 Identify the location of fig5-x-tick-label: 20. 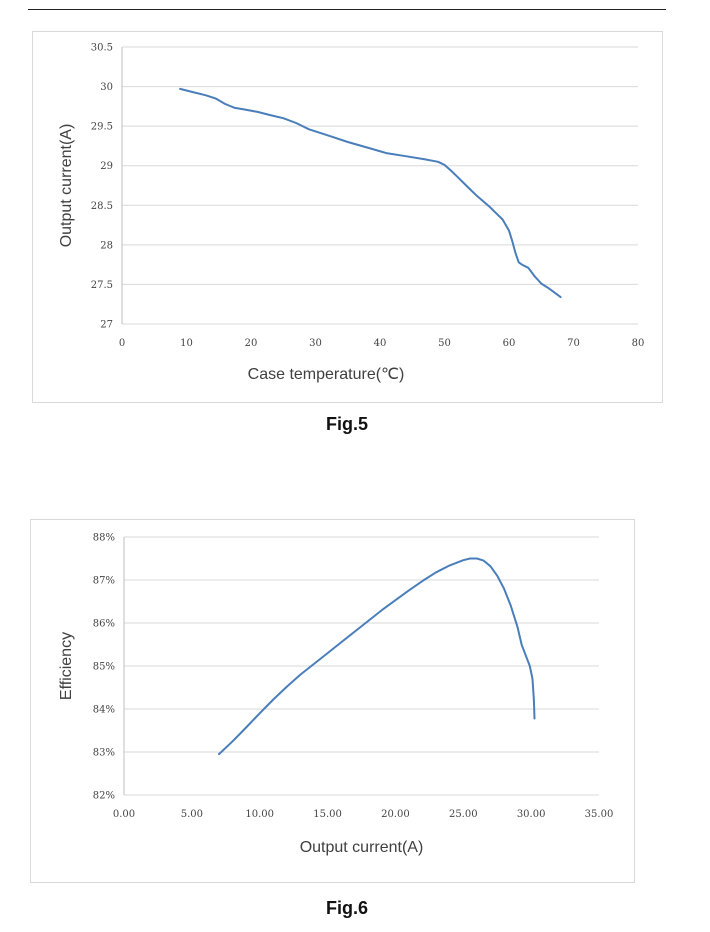
(251, 343).